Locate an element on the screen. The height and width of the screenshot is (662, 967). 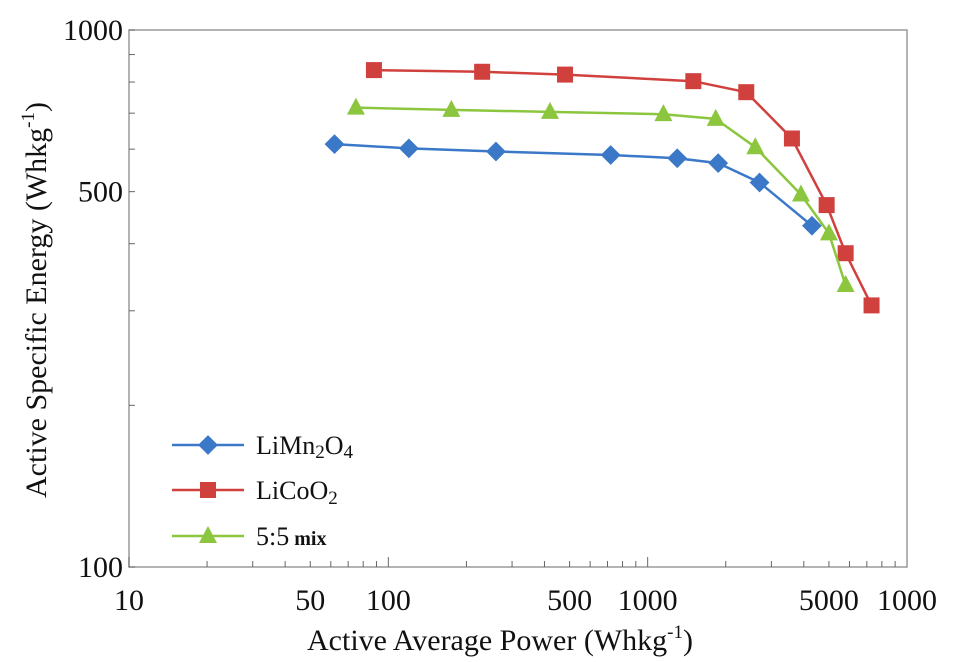
legend-item-mix: 5:5 mix is located at coordinates (249, 536).